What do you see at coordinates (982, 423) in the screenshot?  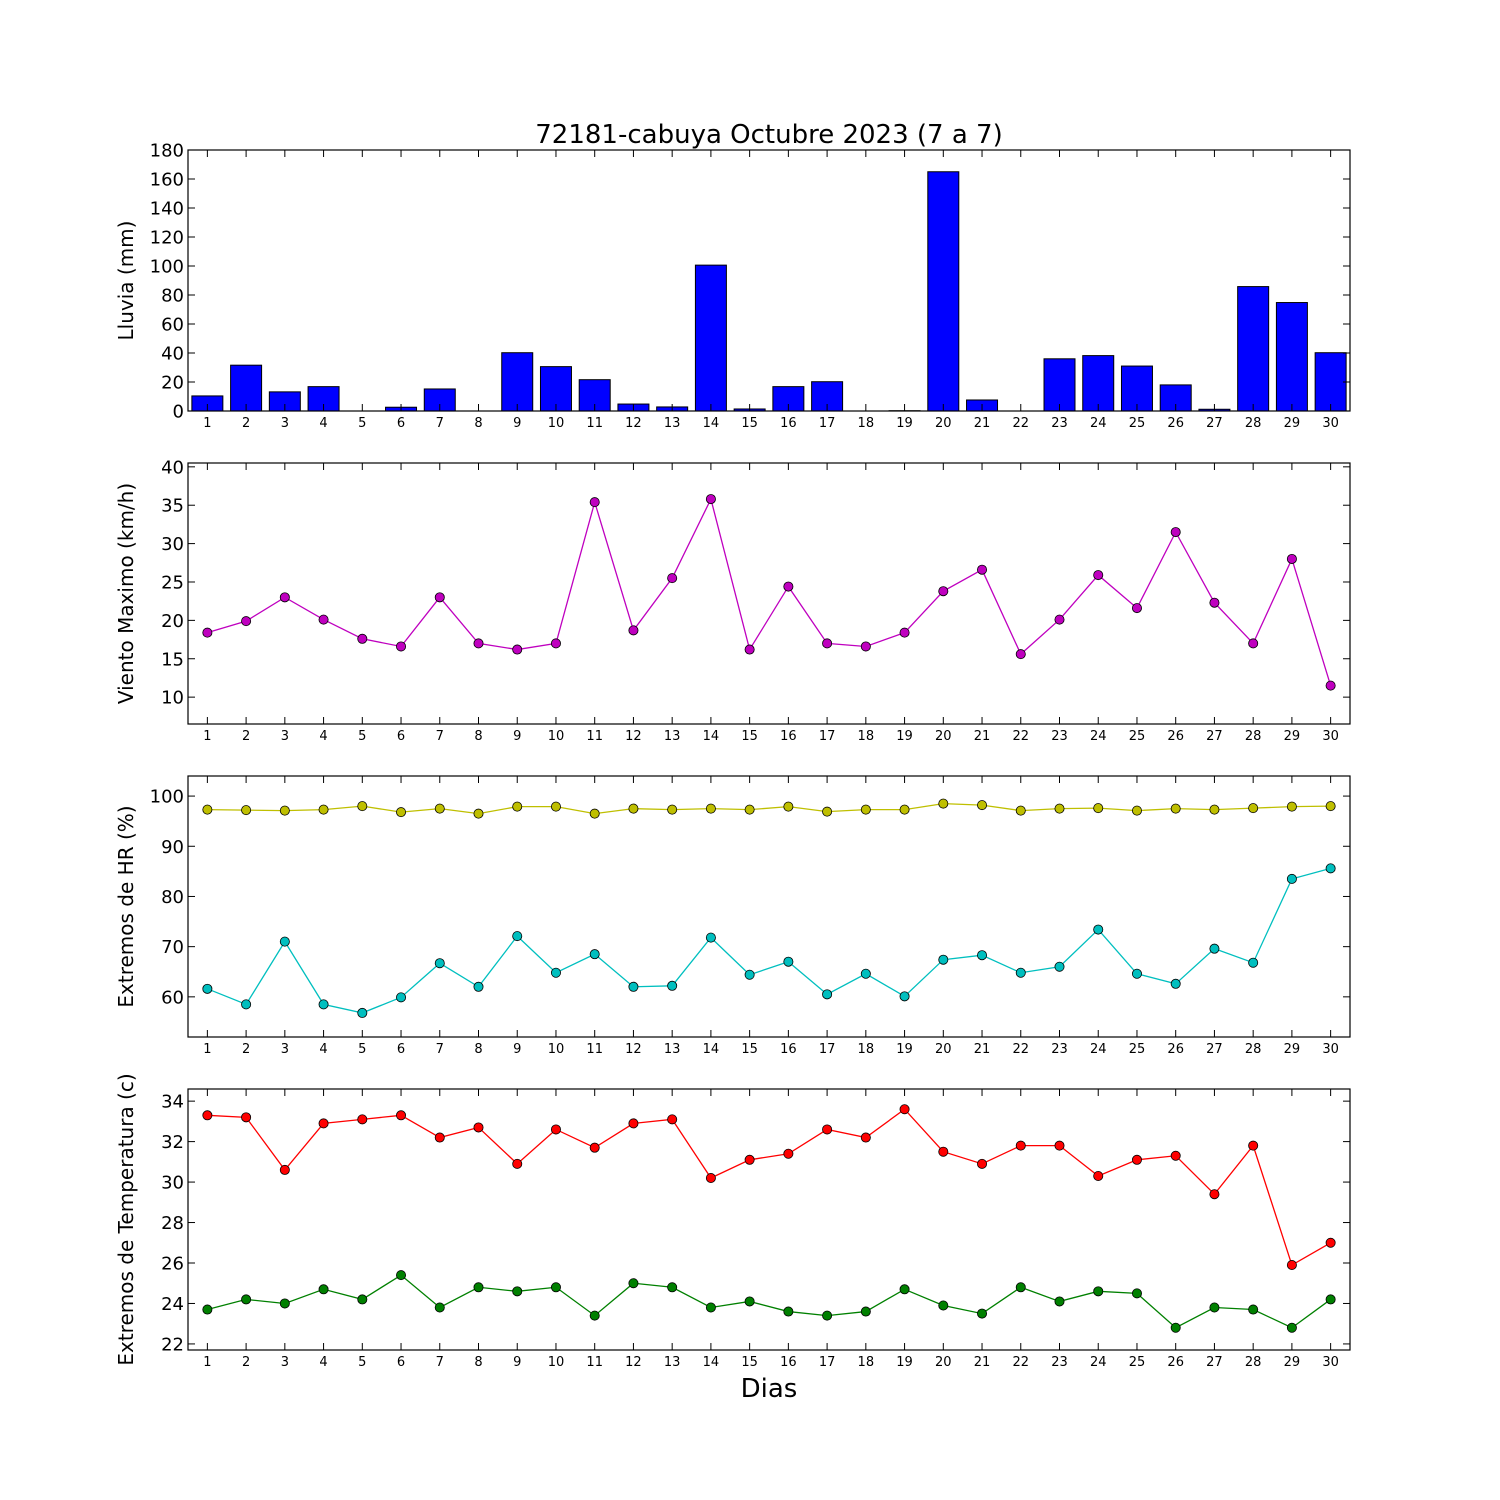 I see `x-tick-label: 21` at bounding box center [982, 423].